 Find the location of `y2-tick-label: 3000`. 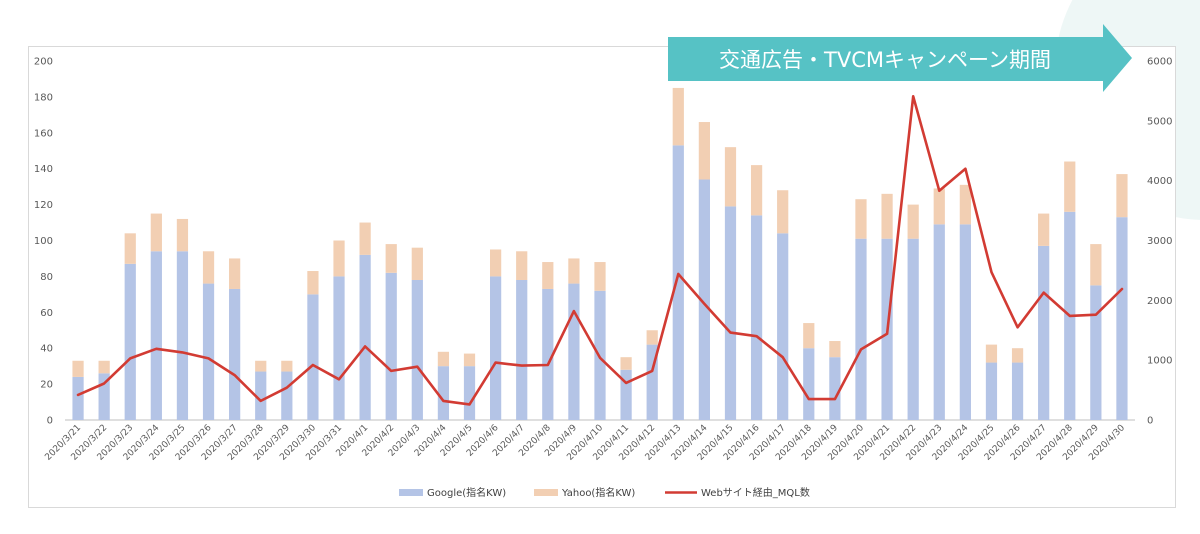

y2-tick-label: 3000 is located at coordinates (1159, 241).